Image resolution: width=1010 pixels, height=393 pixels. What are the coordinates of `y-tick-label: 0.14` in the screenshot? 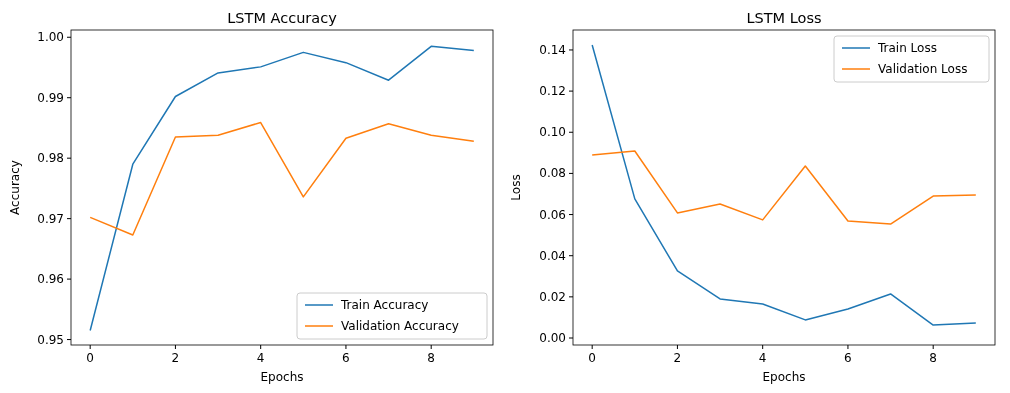 It's located at (552, 49).